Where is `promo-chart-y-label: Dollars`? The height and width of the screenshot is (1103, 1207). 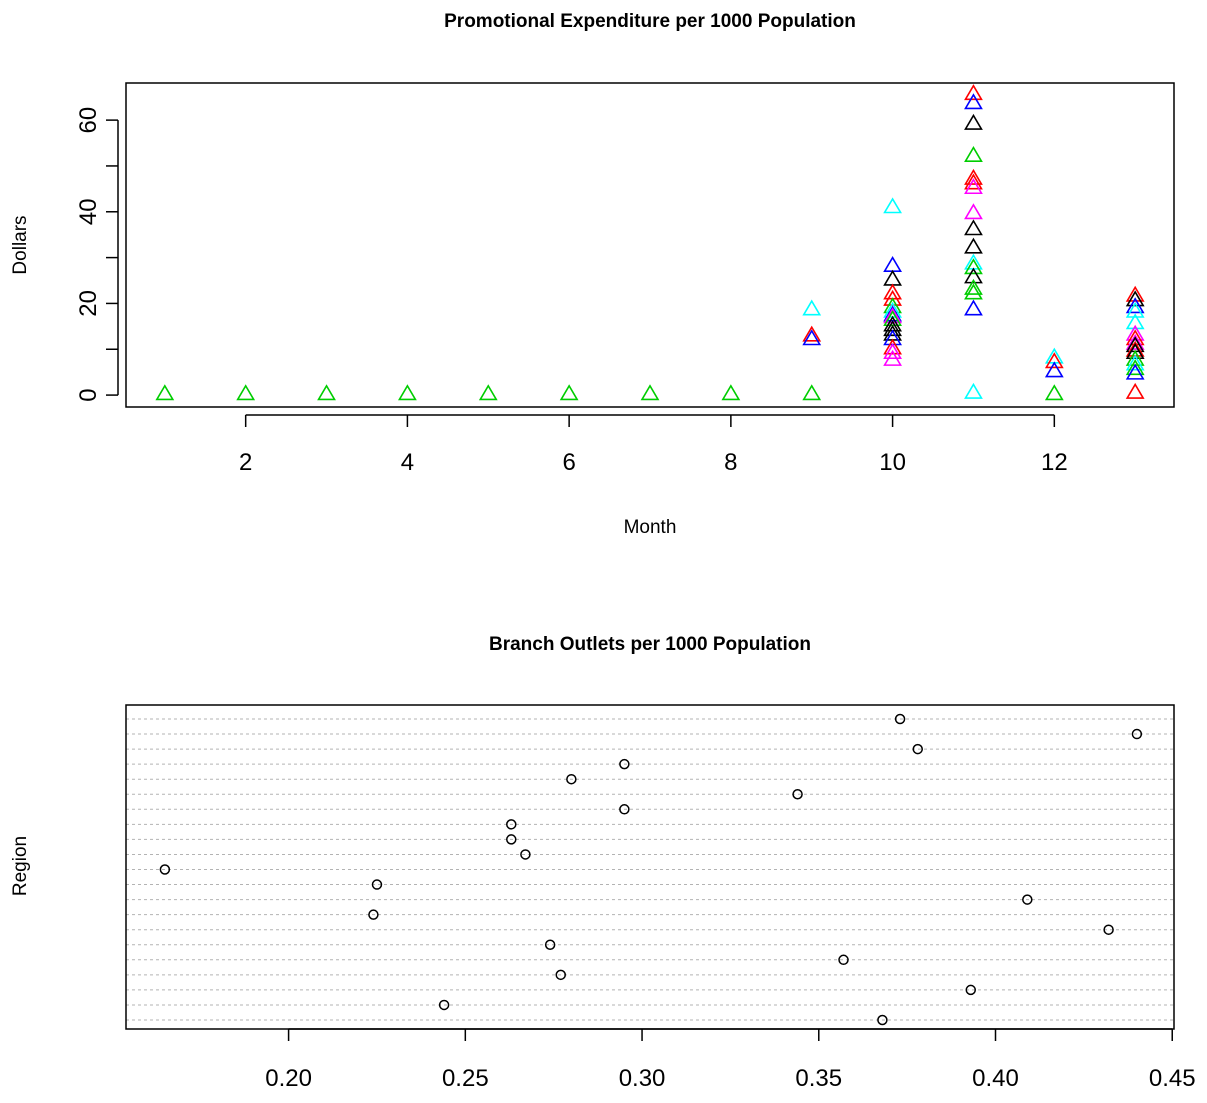
promo-chart-y-label: Dollars is located at coordinates (20, 244).